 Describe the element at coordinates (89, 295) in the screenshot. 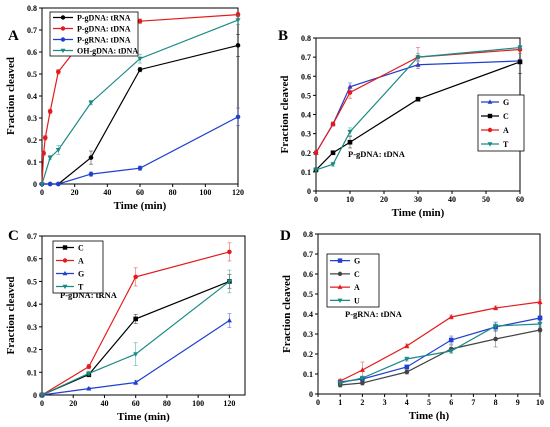

I see `panel-annotation: P-gDNA: tRNA` at that location.